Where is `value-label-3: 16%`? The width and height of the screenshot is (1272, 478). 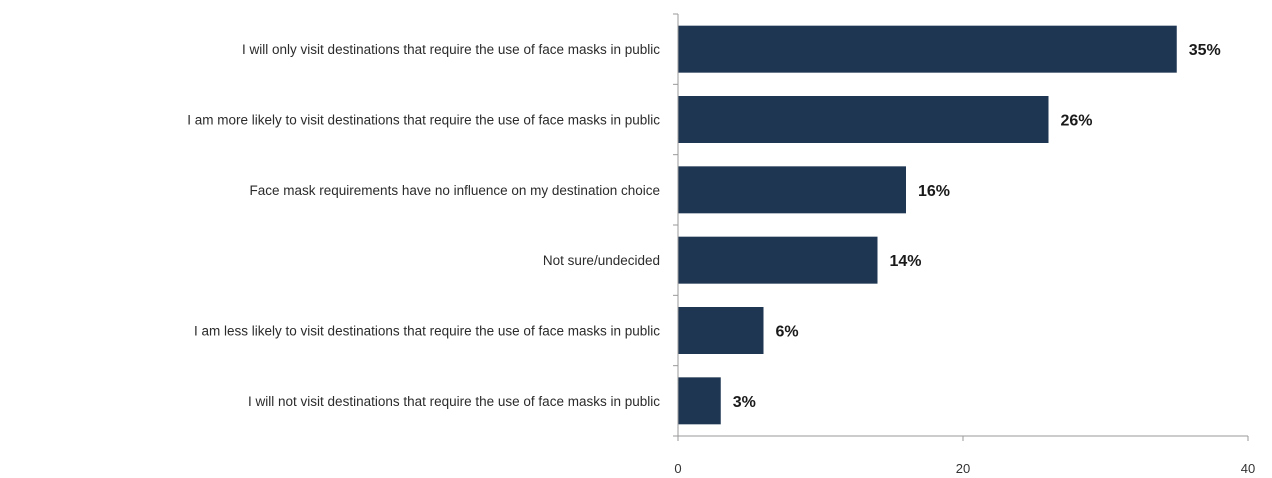 value-label-3: 16% is located at coordinates (934, 191).